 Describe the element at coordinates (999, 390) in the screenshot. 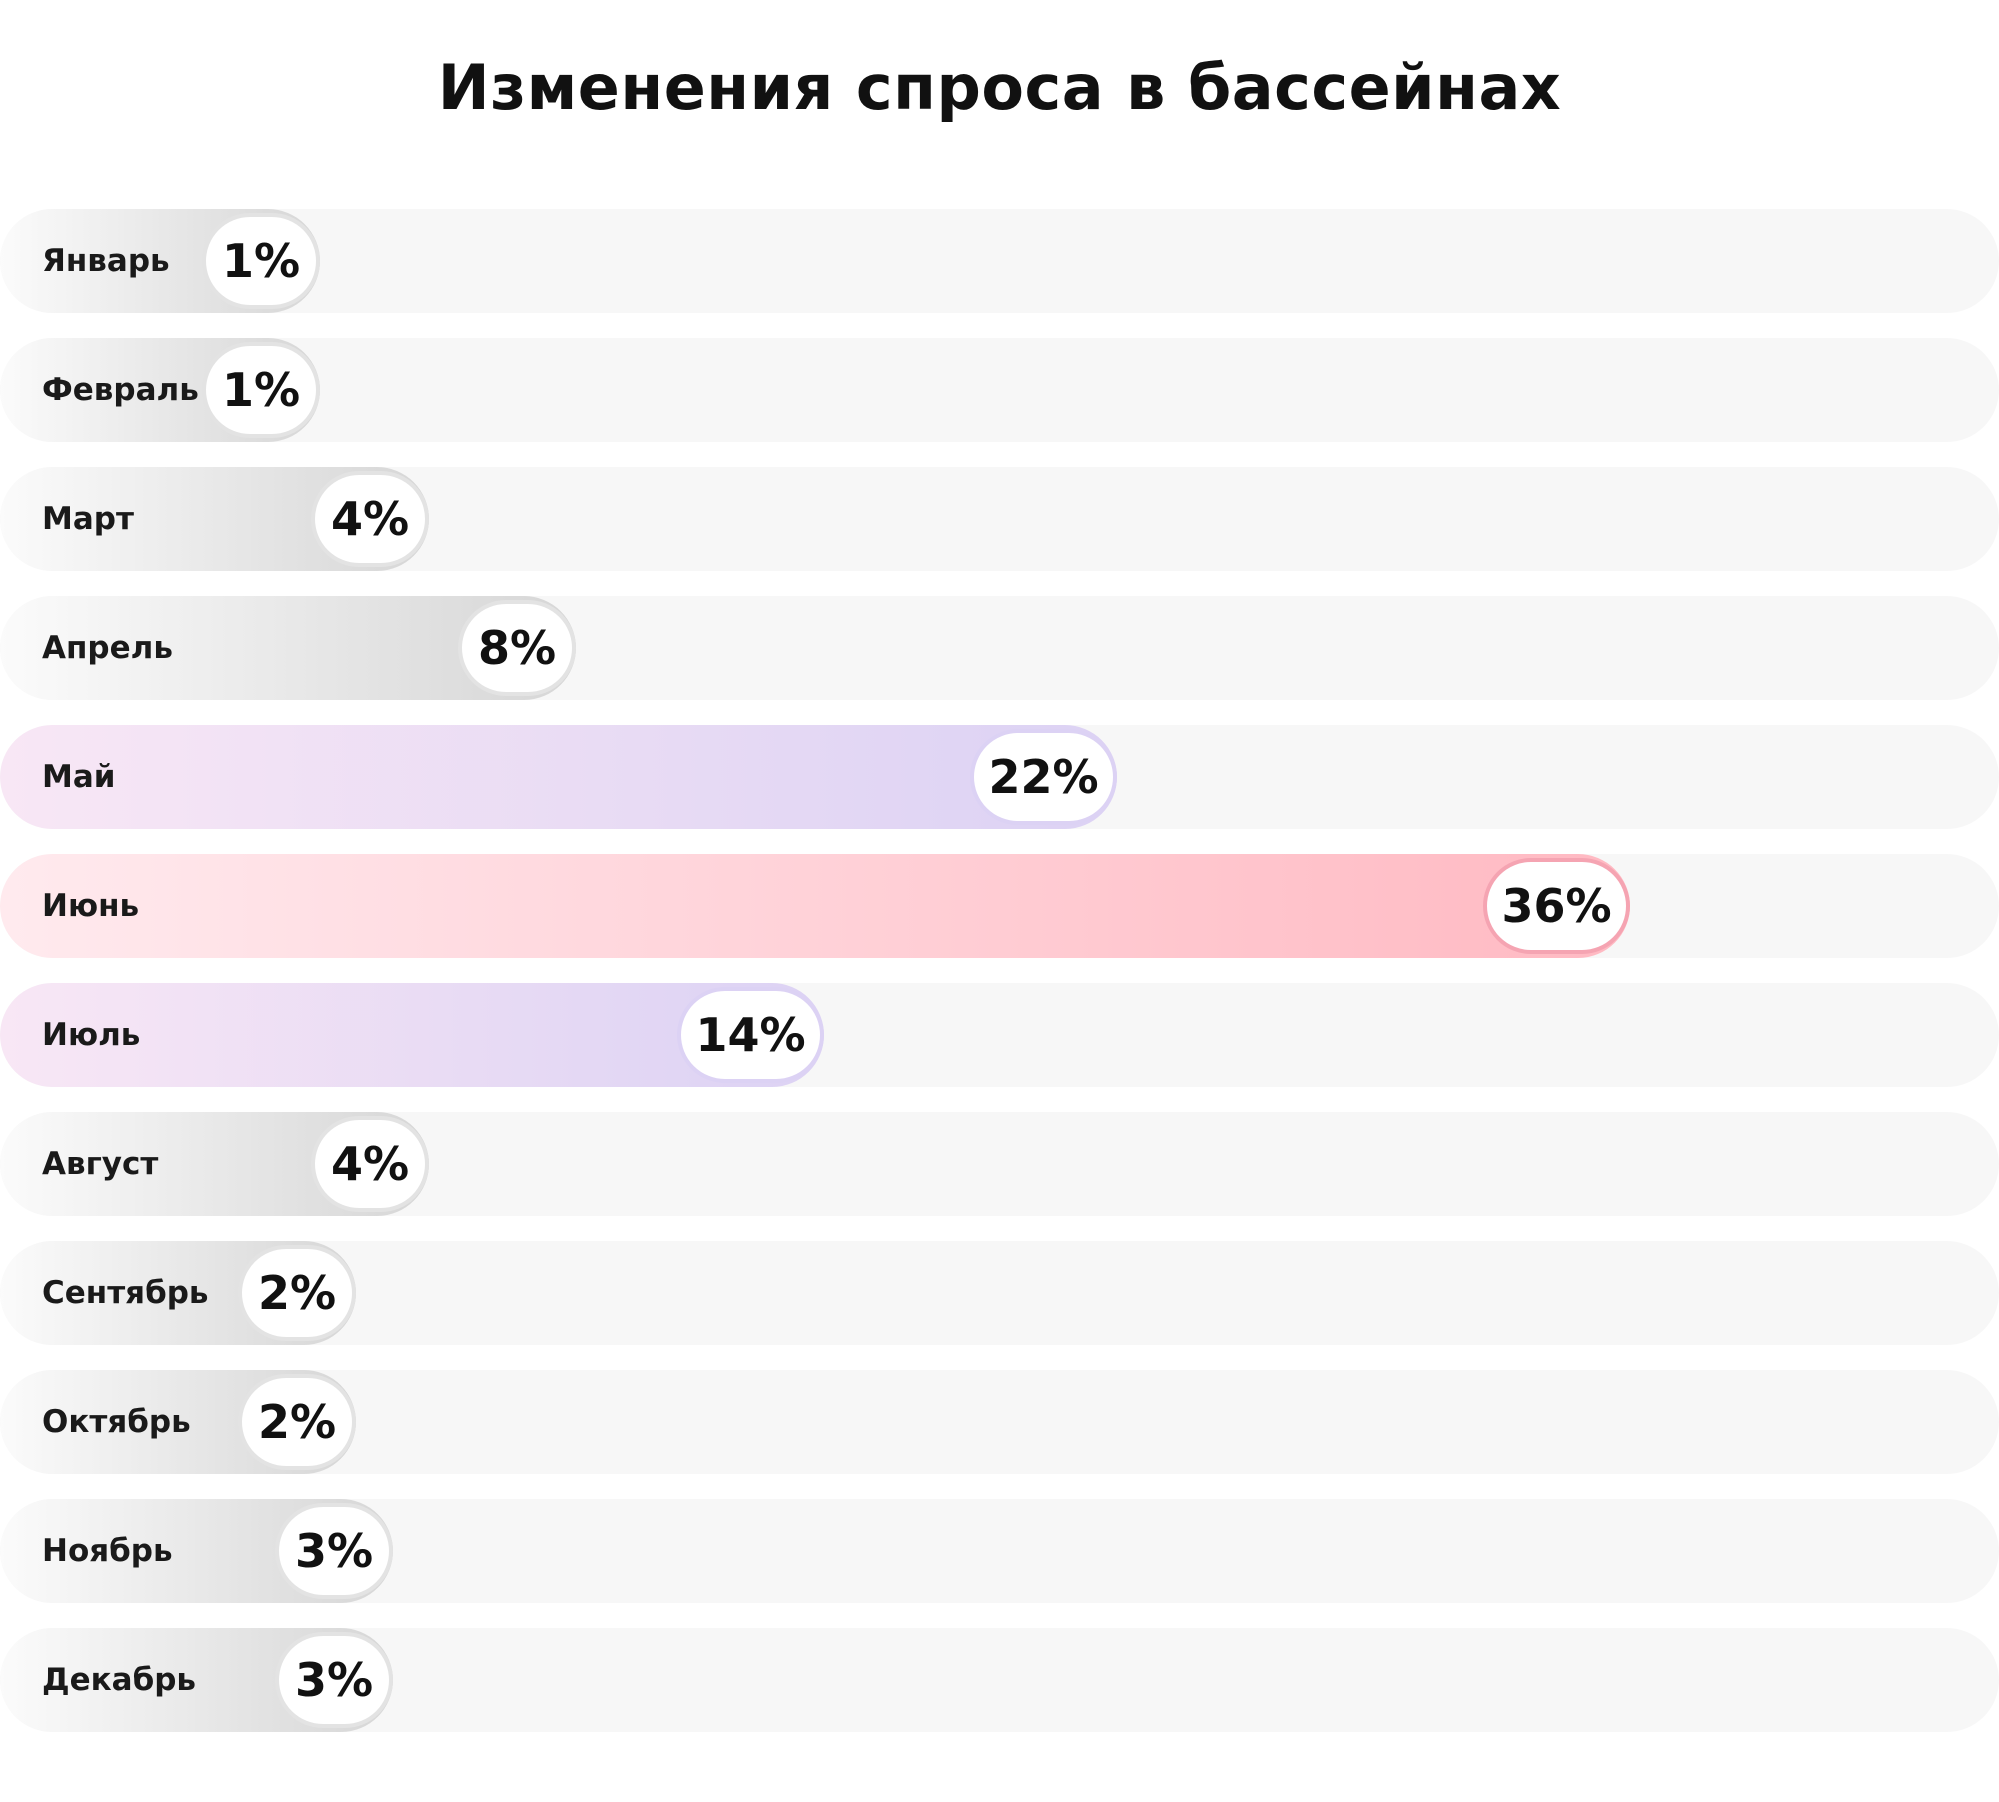

I see `bar-row: Февраль 1%` at that location.